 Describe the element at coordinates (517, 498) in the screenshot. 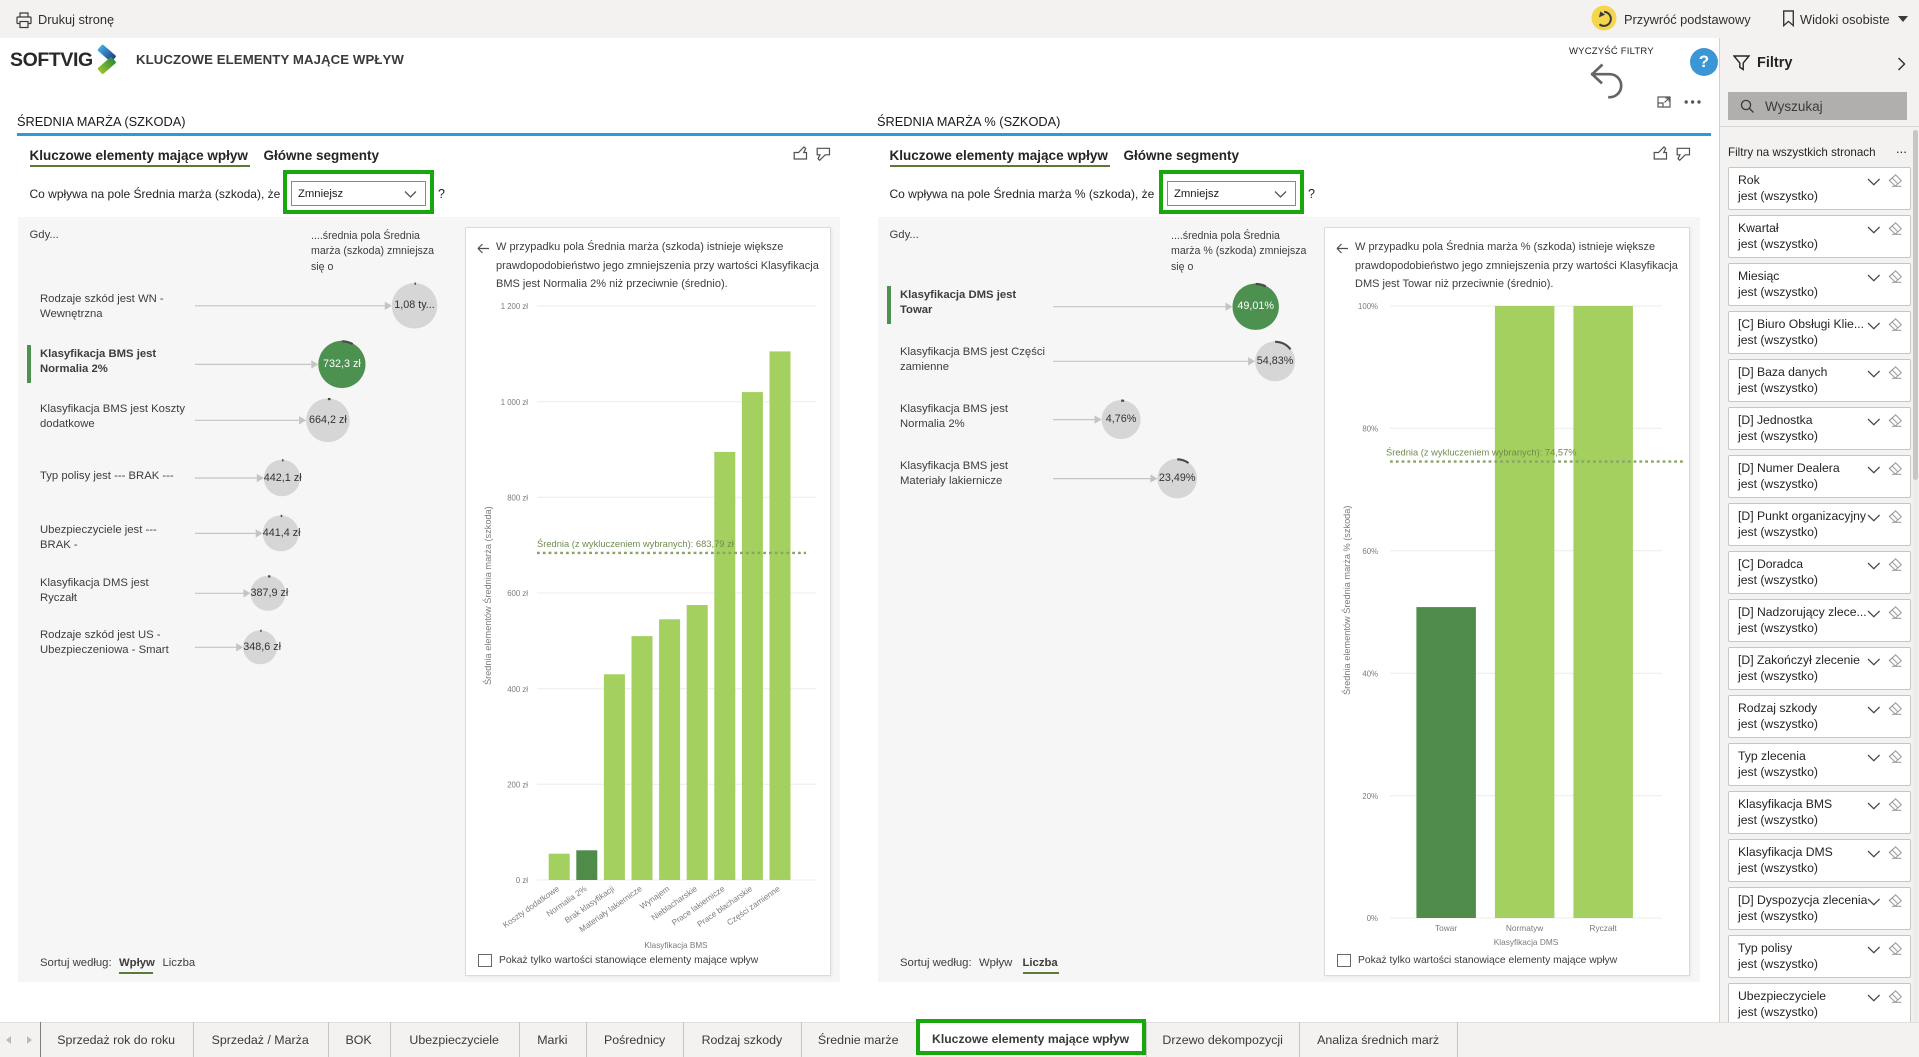

I see `svg-text: 800 zł` at that location.